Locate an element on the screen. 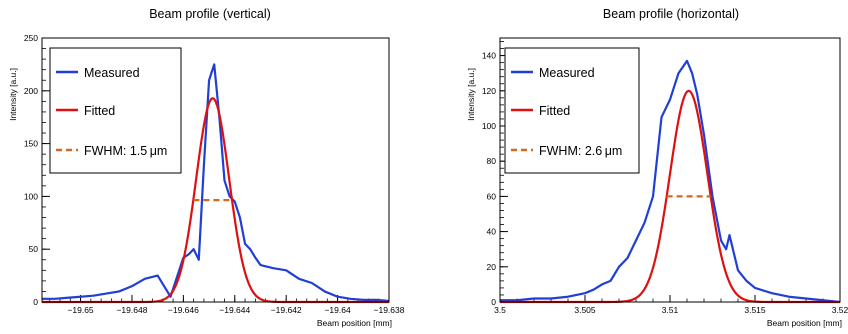 The width and height of the screenshot is (848, 334). x-tick-label: 3.515 is located at coordinates (755, 310).